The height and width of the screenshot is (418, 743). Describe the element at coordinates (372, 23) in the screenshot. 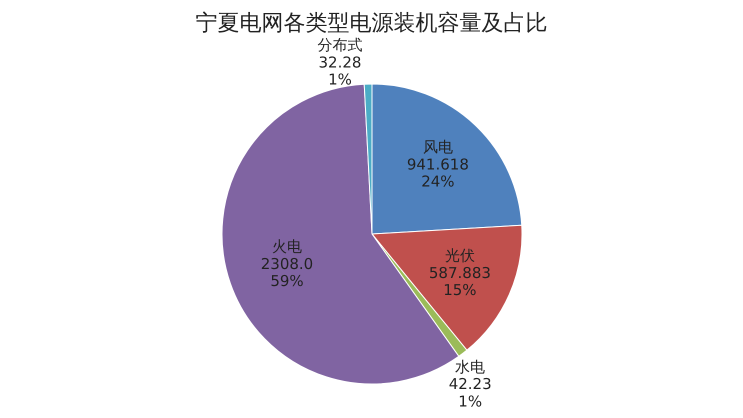

I see `title: 宁夏电网各类型电源装机容量及占比` at that location.